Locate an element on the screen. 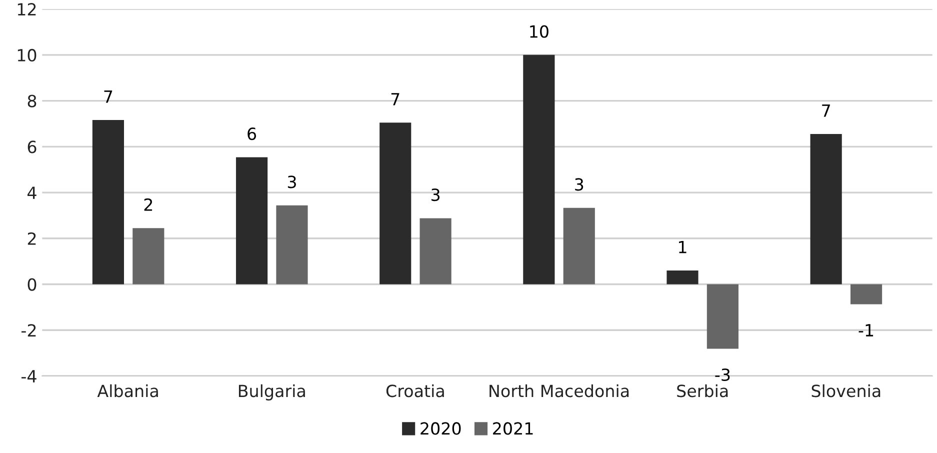 The width and height of the screenshot is (937, 453). legend-label: 2021 is located at coordinates (513, 428).